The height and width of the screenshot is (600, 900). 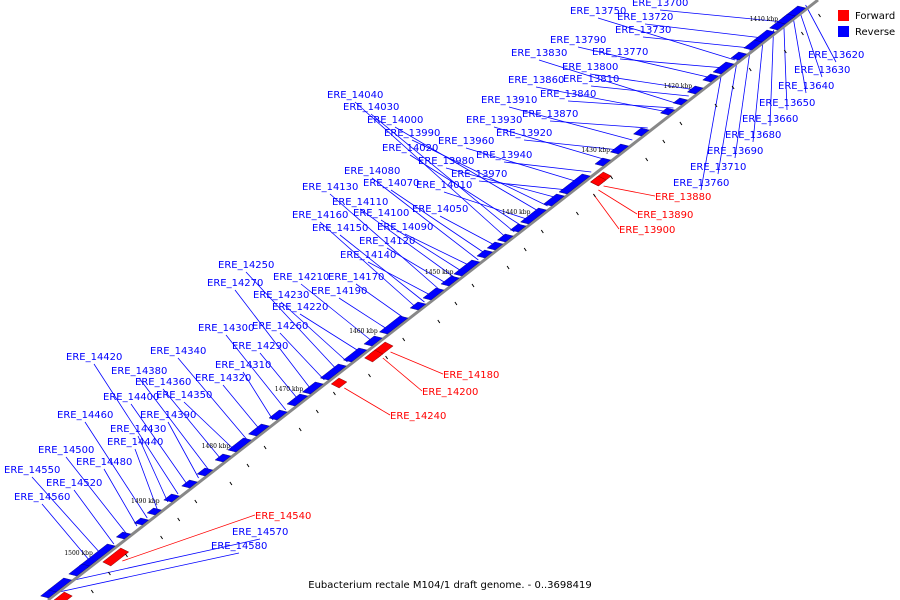 What do you see at coordinates (184, 395) in the screenshot?
I see `gene-label: ERE_14350` at bounding box center [184, 395].